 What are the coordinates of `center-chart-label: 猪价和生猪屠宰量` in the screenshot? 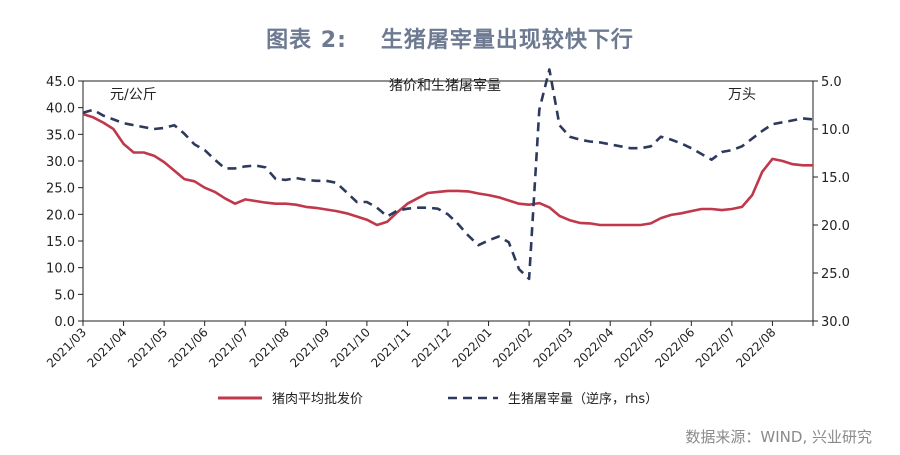 It's located at (445, 86).